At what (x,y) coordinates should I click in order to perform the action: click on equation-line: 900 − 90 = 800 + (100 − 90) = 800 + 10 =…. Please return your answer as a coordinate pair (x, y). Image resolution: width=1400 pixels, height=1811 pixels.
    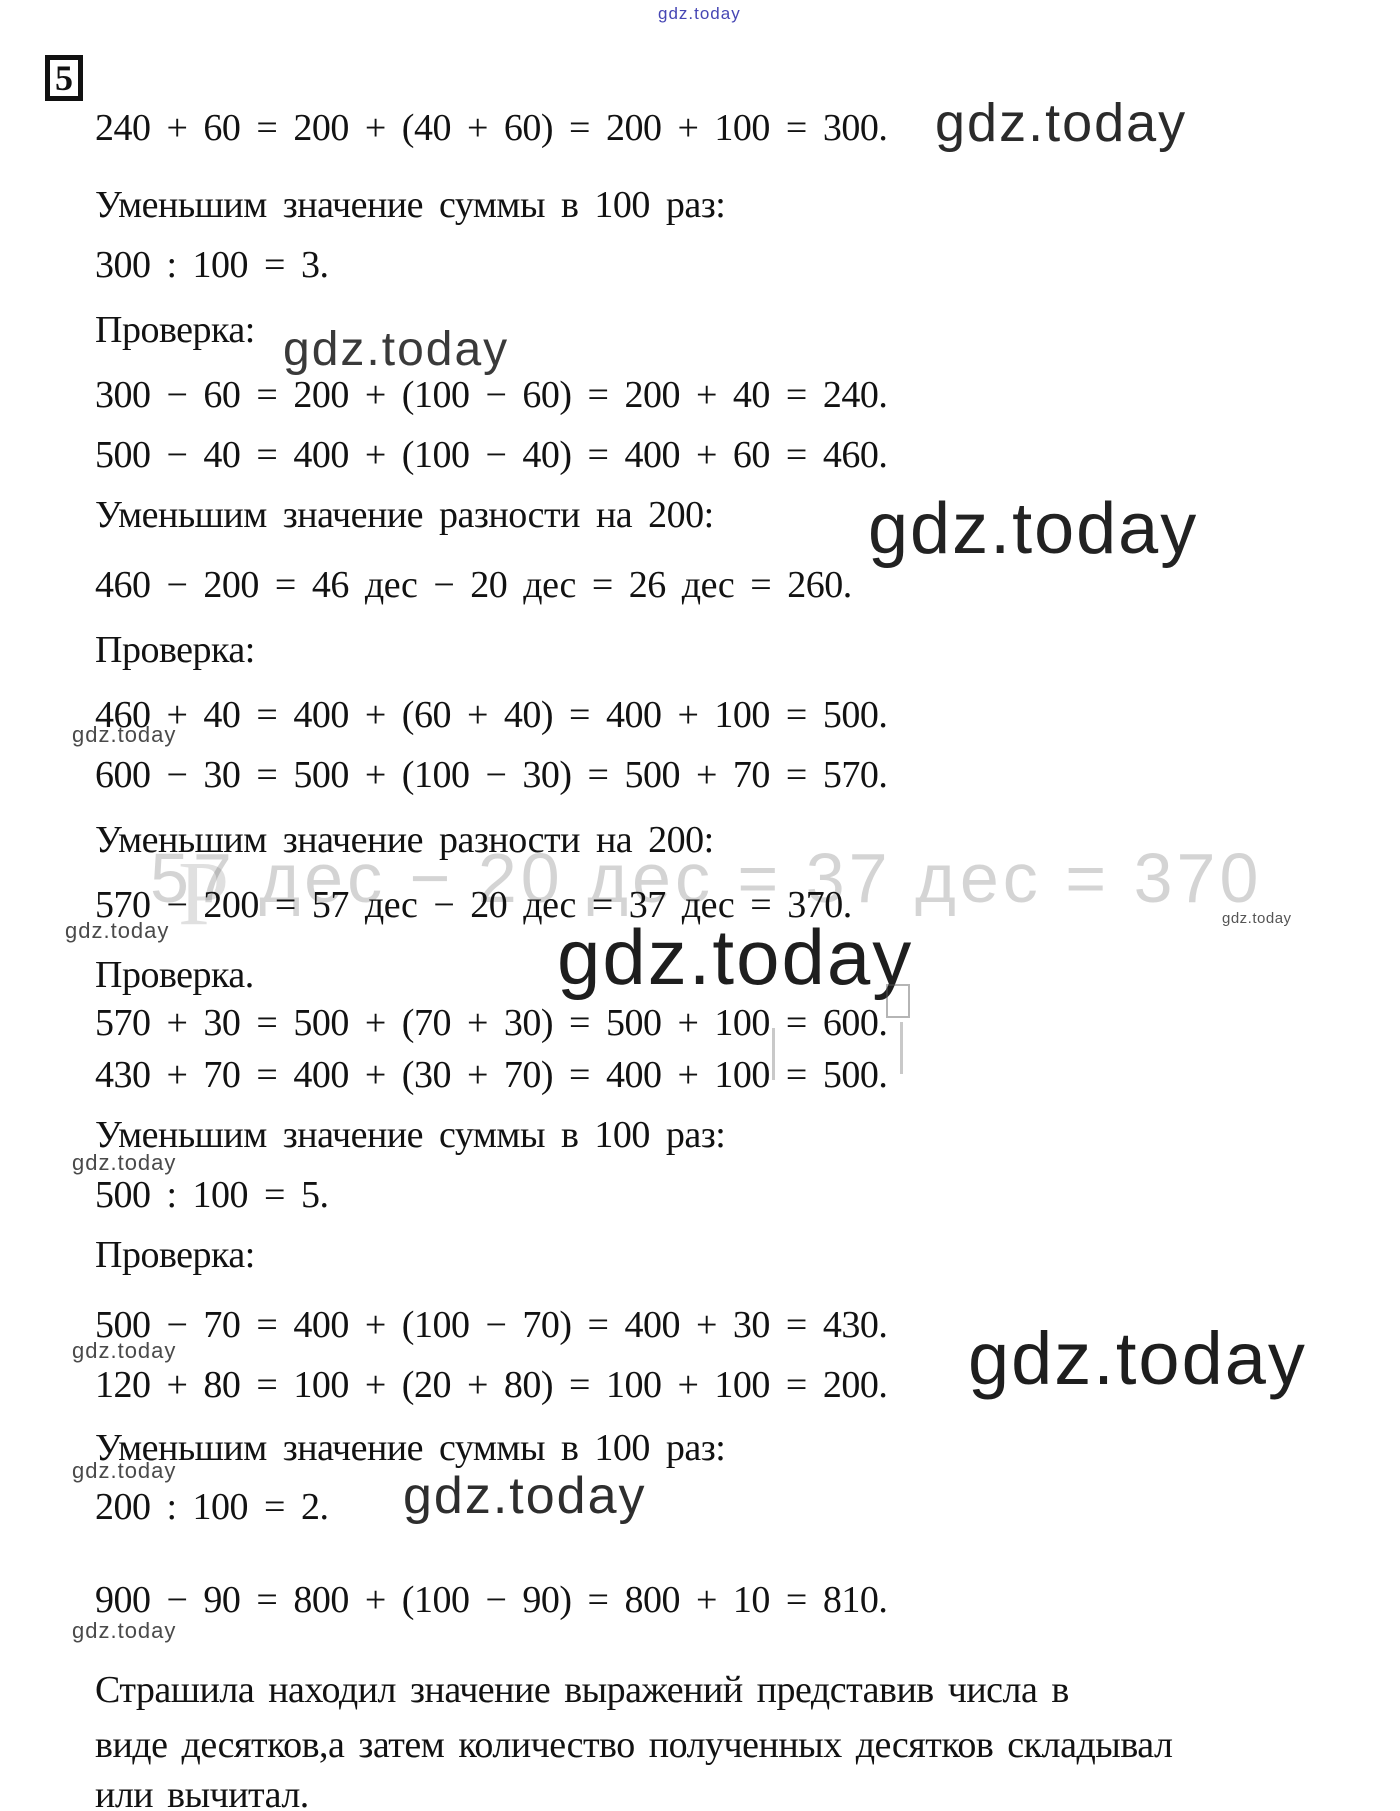
    Looking at the image, I should click on (491, 1600).